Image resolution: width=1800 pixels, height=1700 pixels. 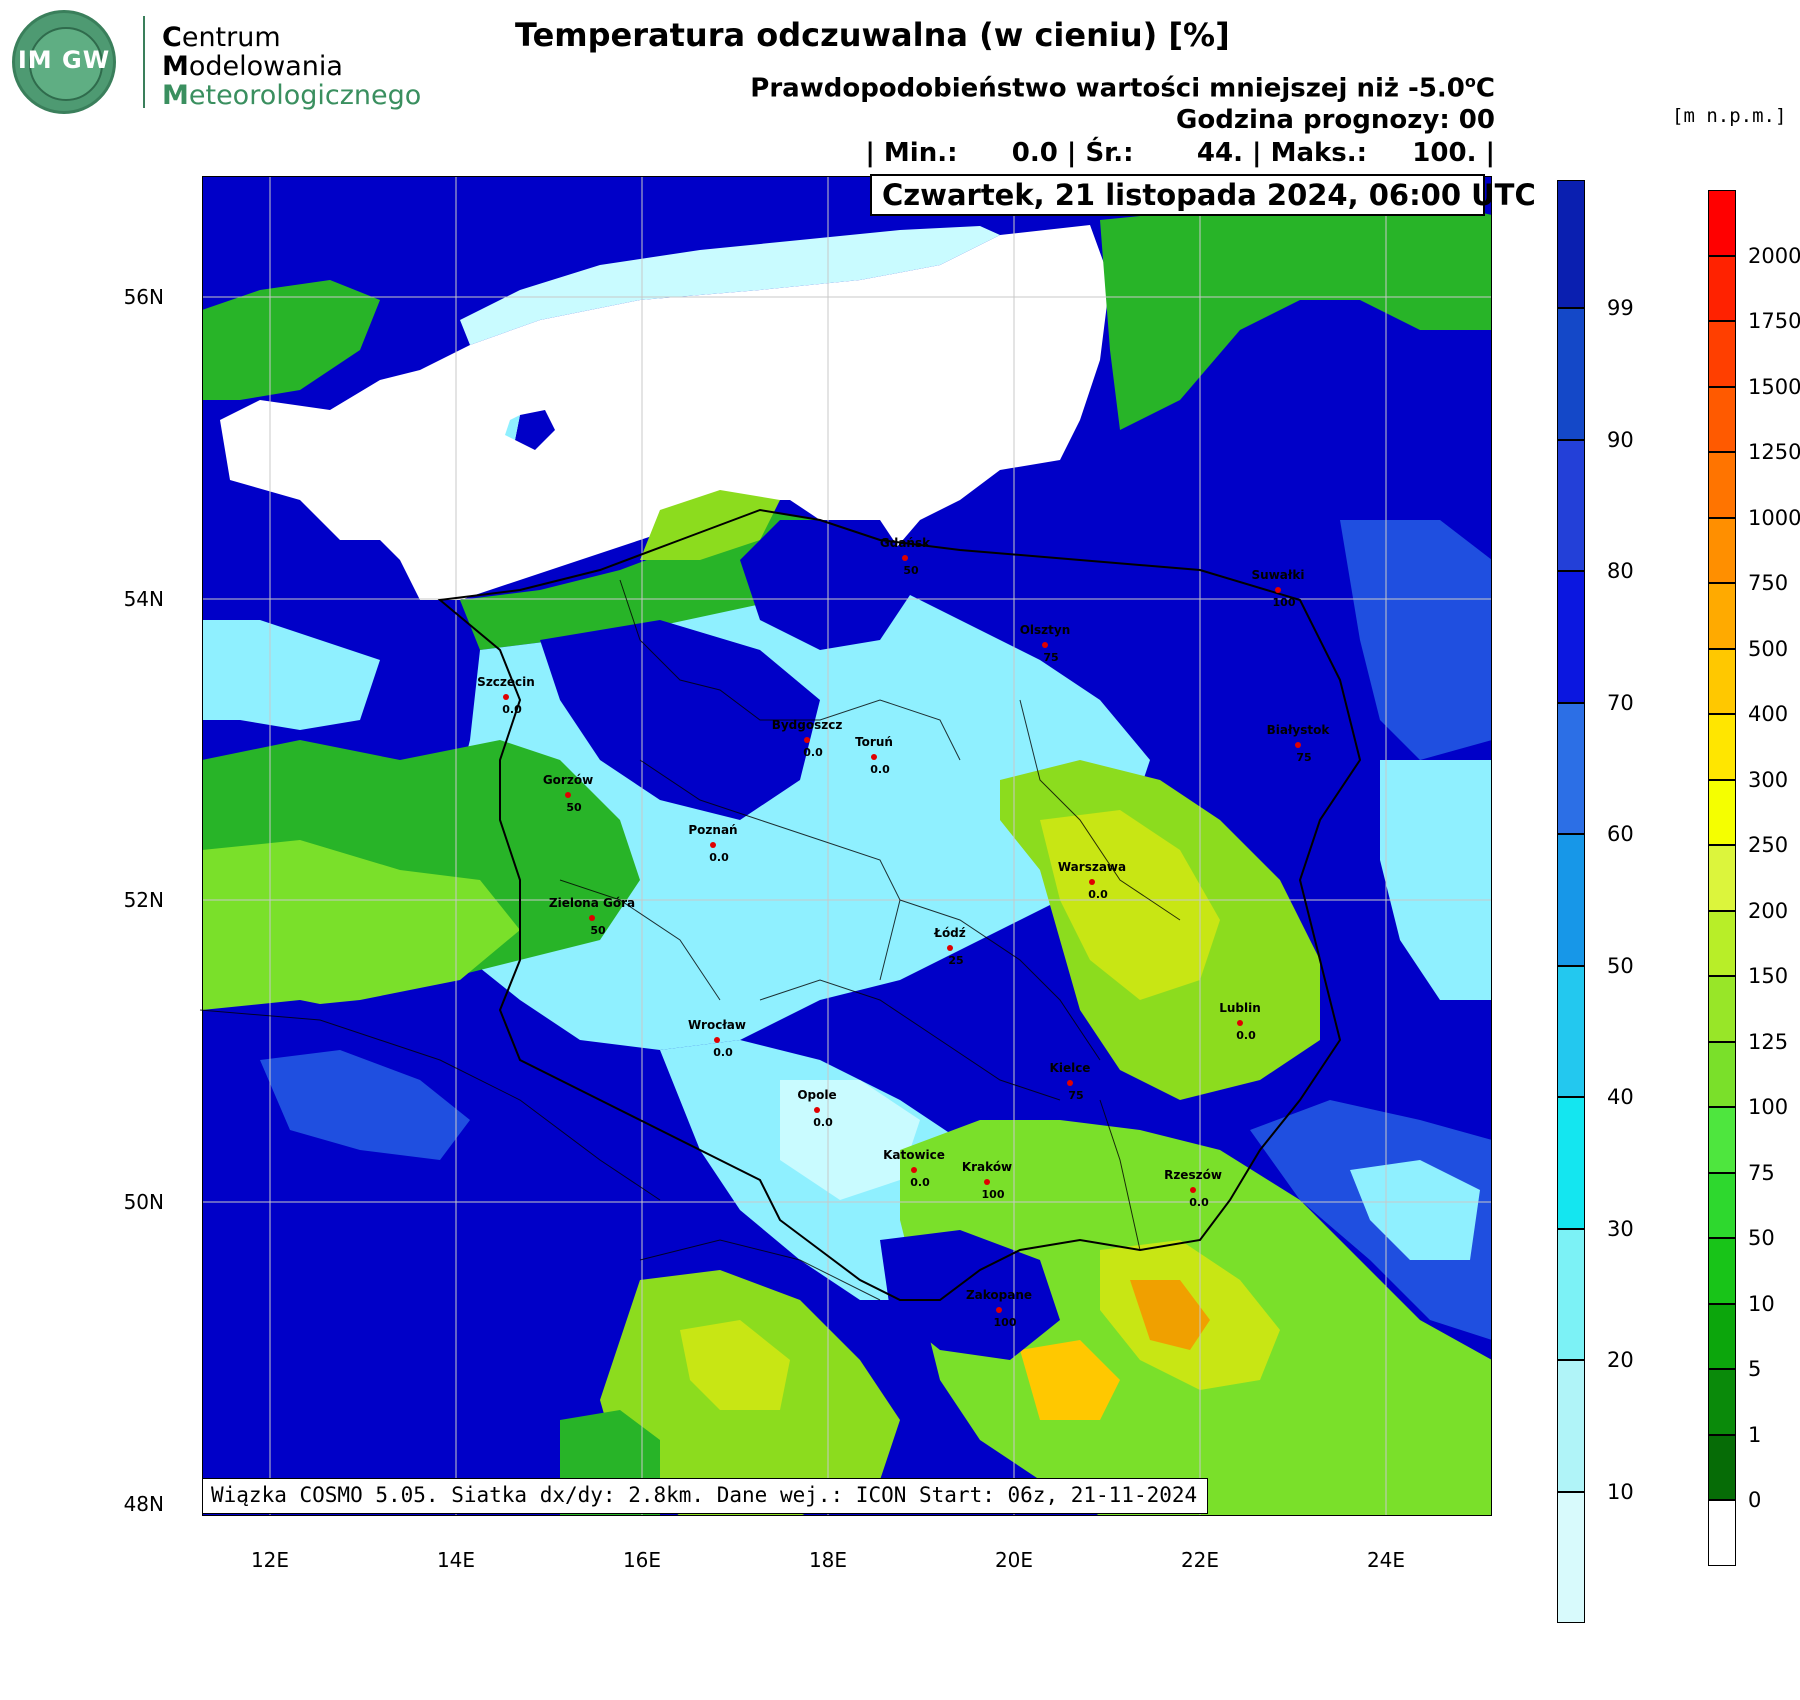 I want to click on y-tick-48n: 48N, so click(x=143, y=1504).